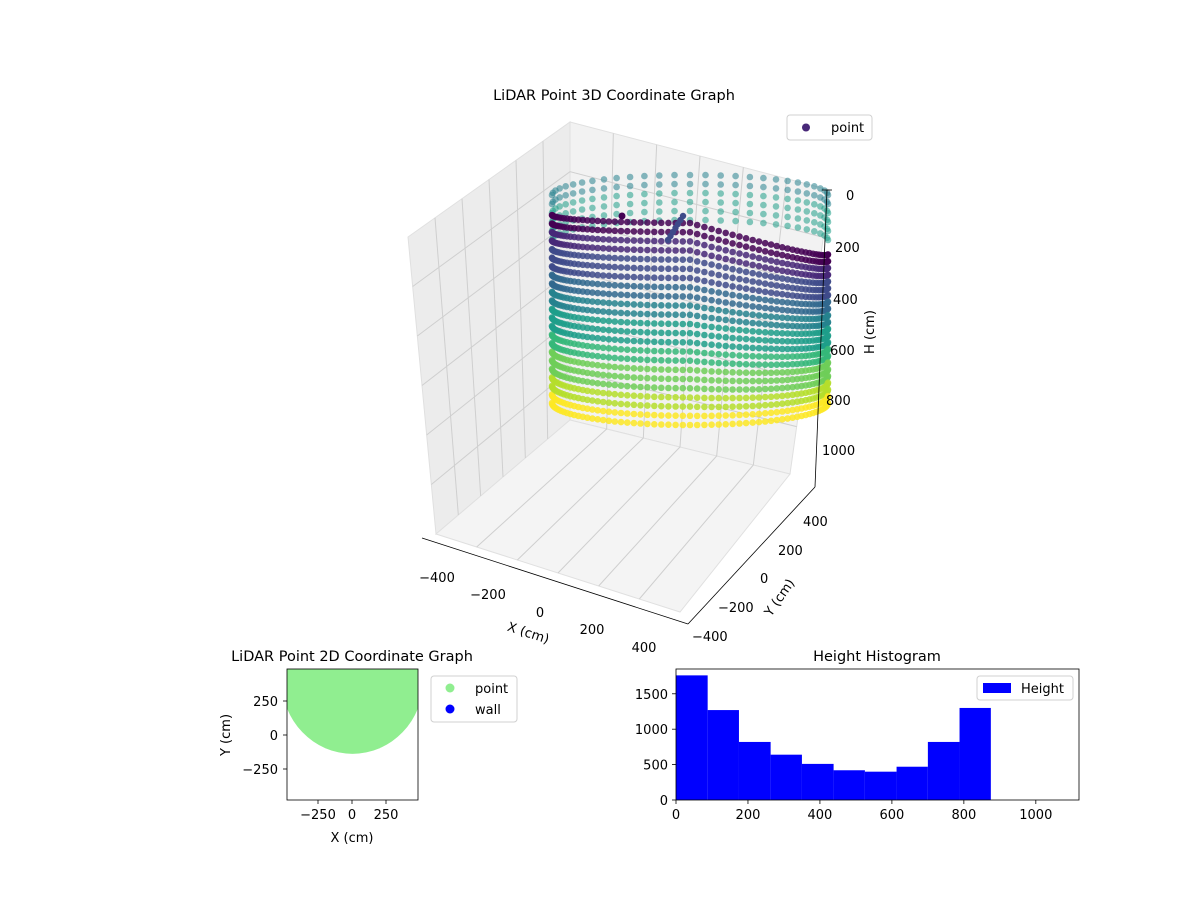 This screenshot has width=1200, height=900. What do you see at coordinates (352, 838) in the screenshot?
I see `x-axis-label-2d: X (cm)` at bounding box center [352, 838].